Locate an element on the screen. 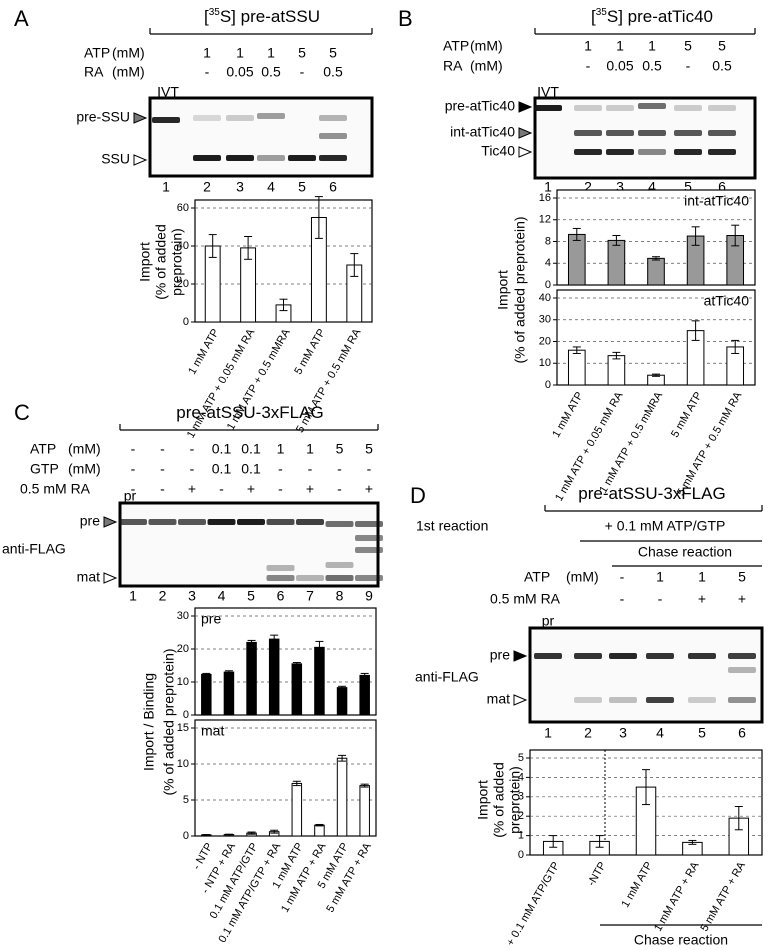 The image size is (768, 950). row-value: 0.1 is located at coordinates (251, 449).